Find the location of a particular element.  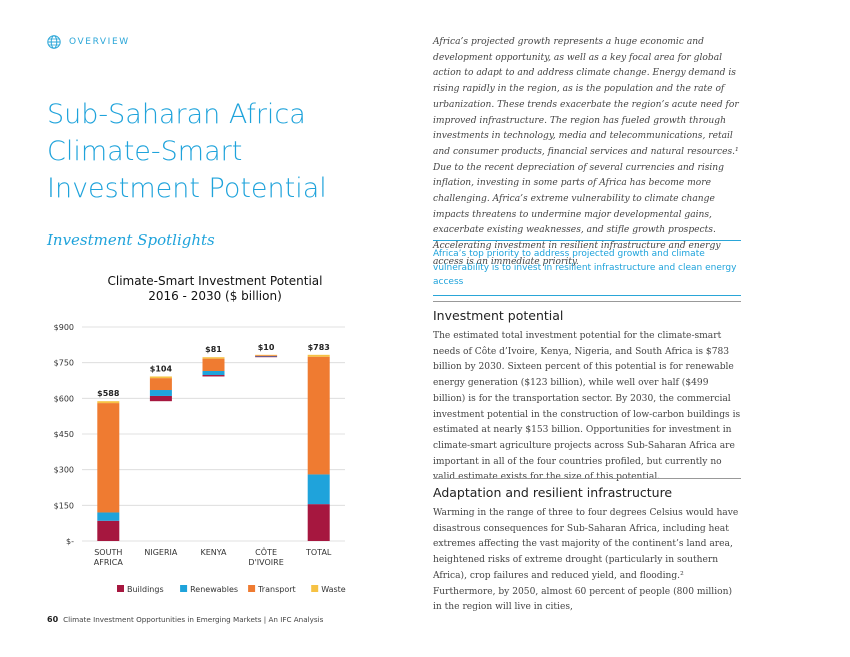

bar-total-label: $10 is located at coordinates (266, 347).